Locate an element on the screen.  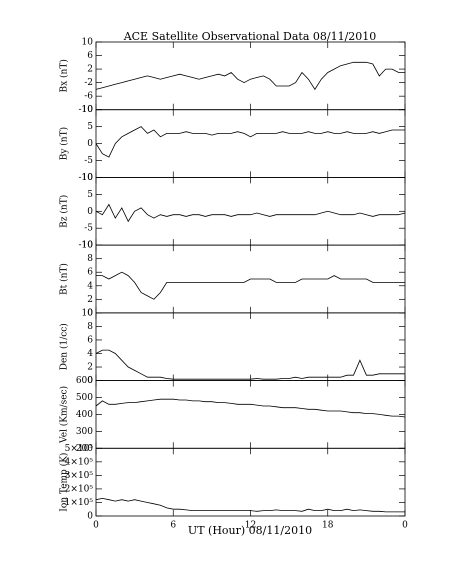
y-tick-label: 3×10⁵ is located at coordinates (79, 476).